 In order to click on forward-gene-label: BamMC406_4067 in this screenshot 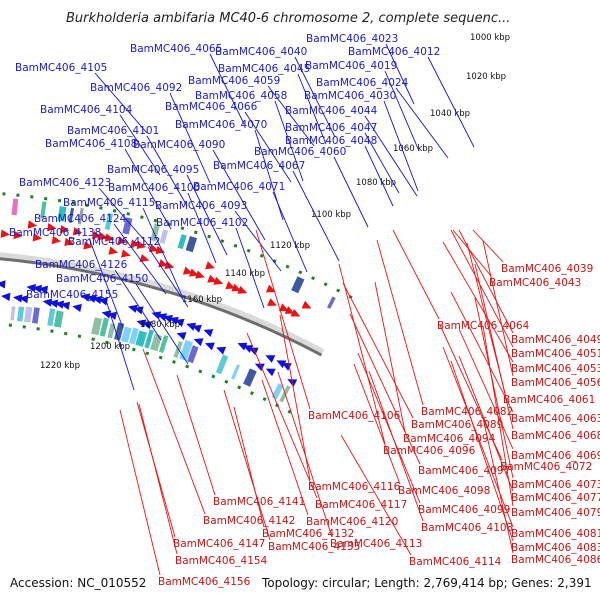, I will do `click(259, 166)`.